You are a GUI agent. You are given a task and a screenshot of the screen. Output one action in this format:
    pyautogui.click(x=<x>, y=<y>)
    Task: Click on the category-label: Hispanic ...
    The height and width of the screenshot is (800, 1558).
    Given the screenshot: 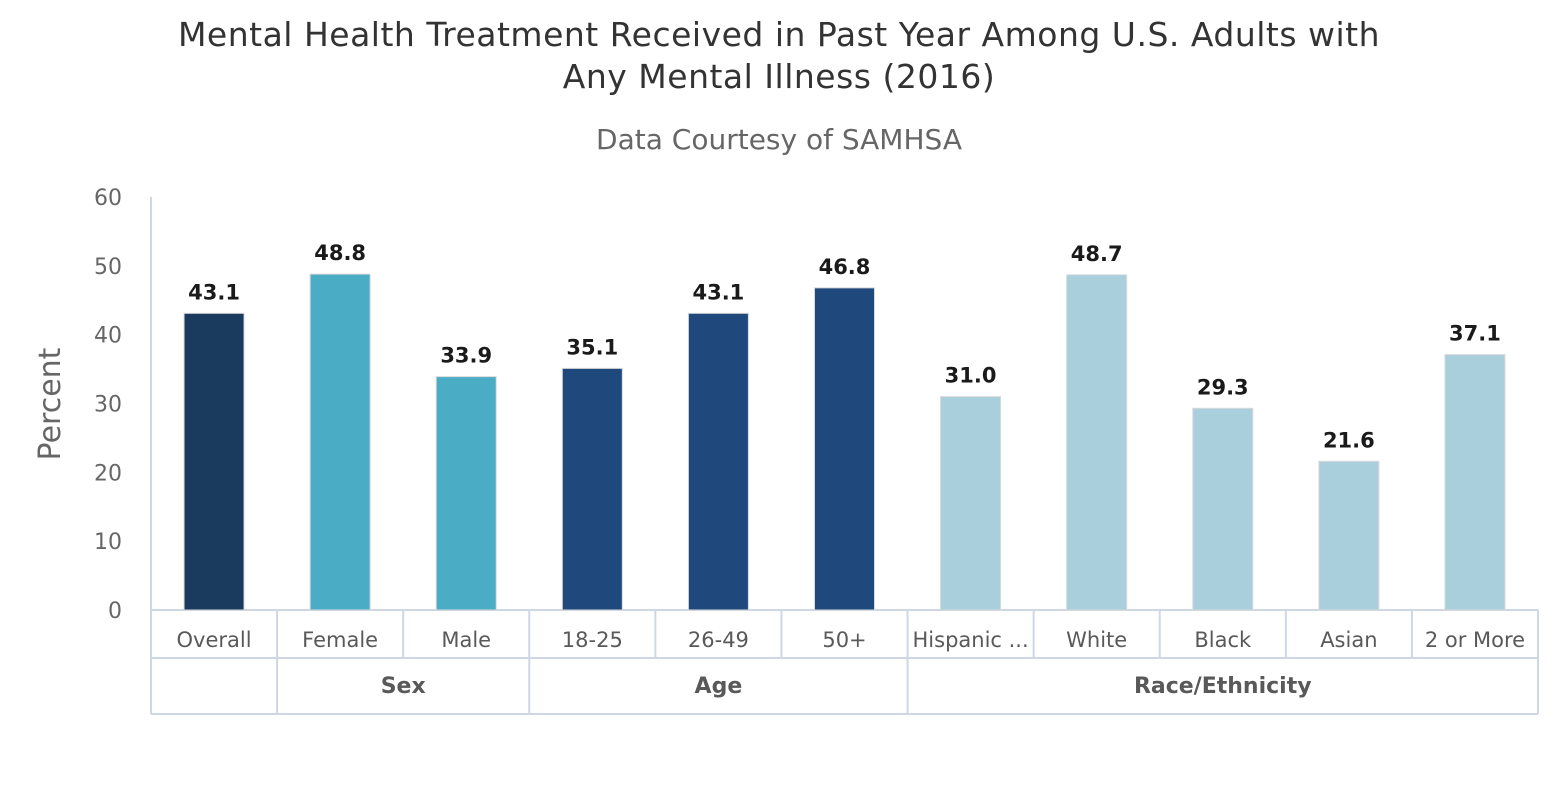 What is the action you would take?
    pyautogui.click(x=971, y=640)
    